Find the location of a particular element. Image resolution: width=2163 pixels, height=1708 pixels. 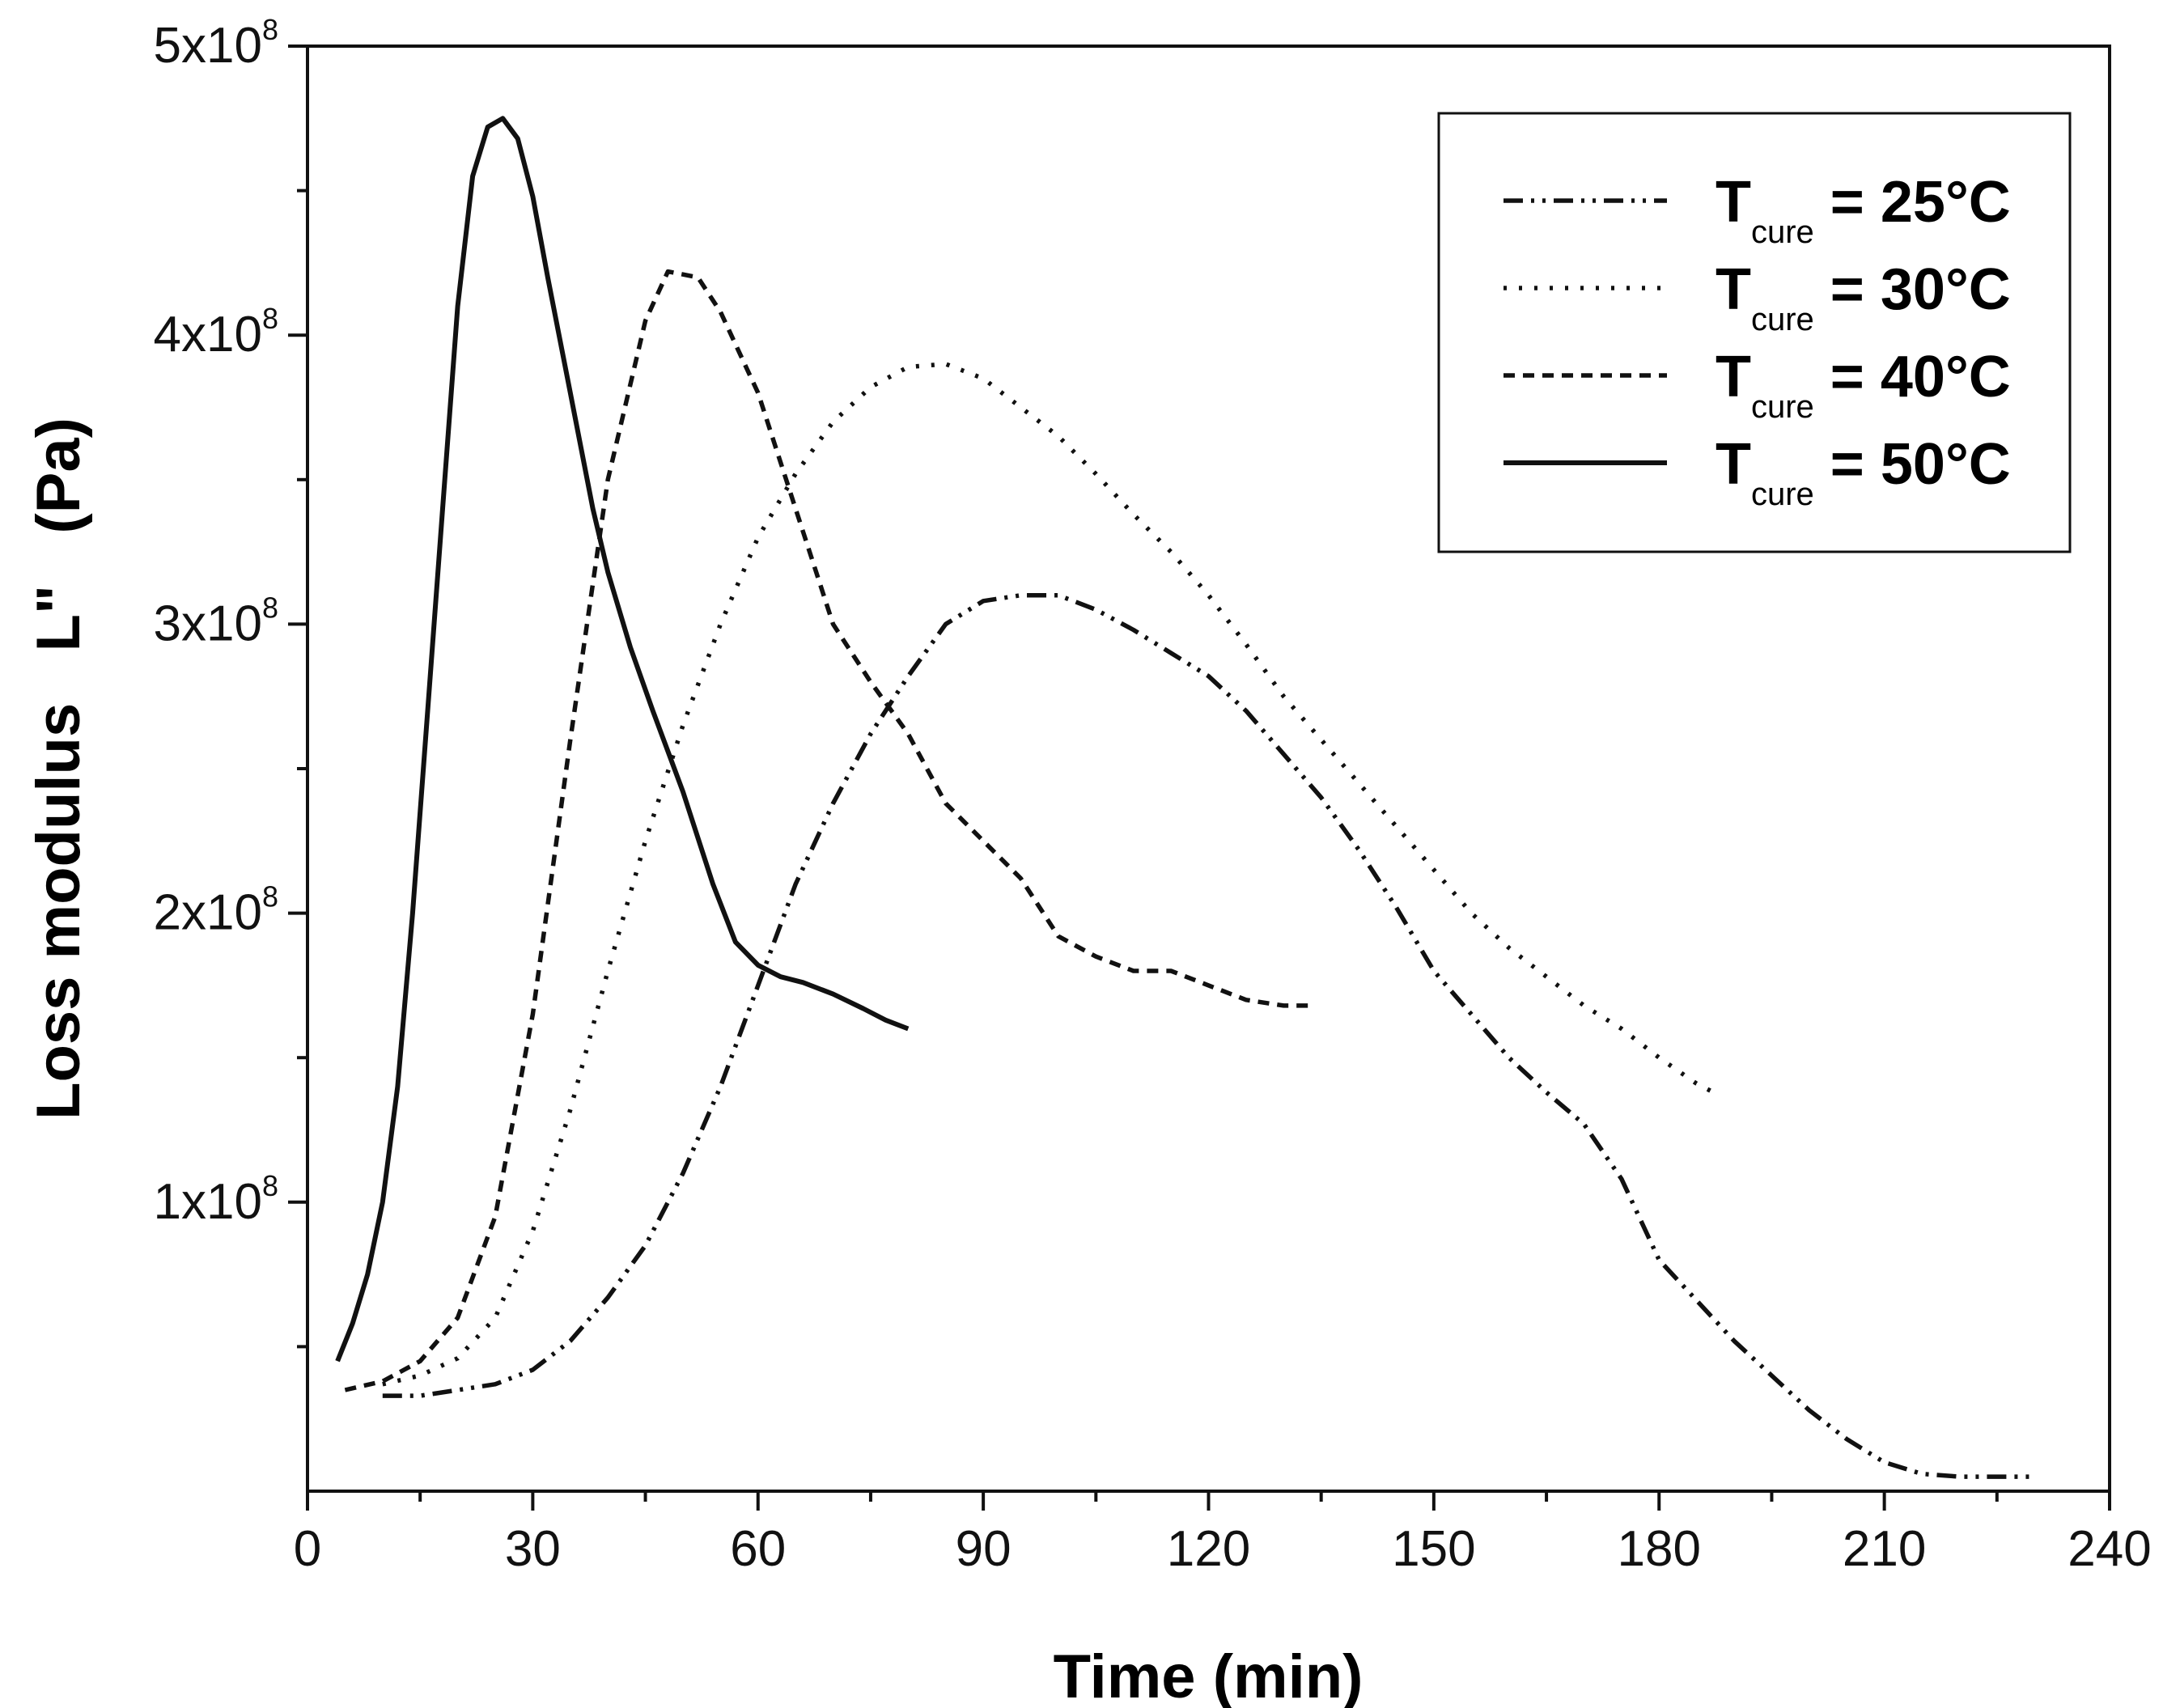

legend-value: = 30°C is located at coordinates (1912, 289).